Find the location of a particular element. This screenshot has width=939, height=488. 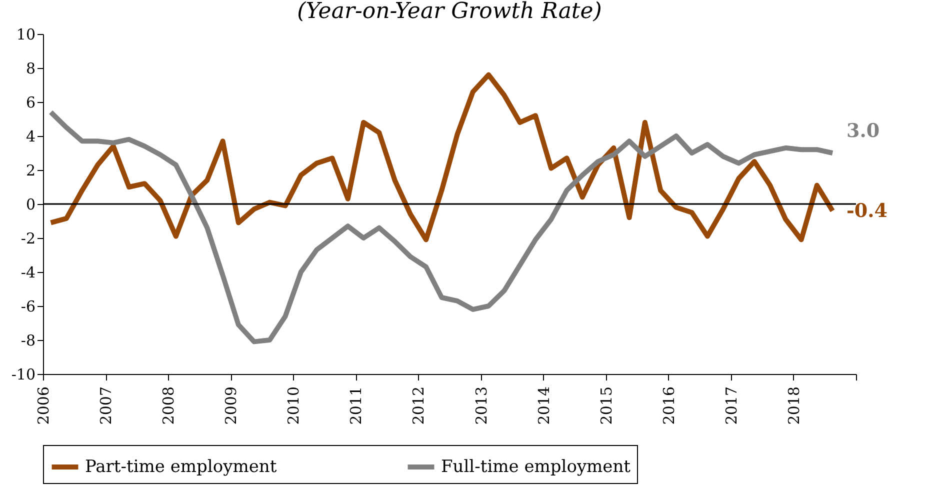

x-tick-label: 2016 is located at coordinates (669, 405).